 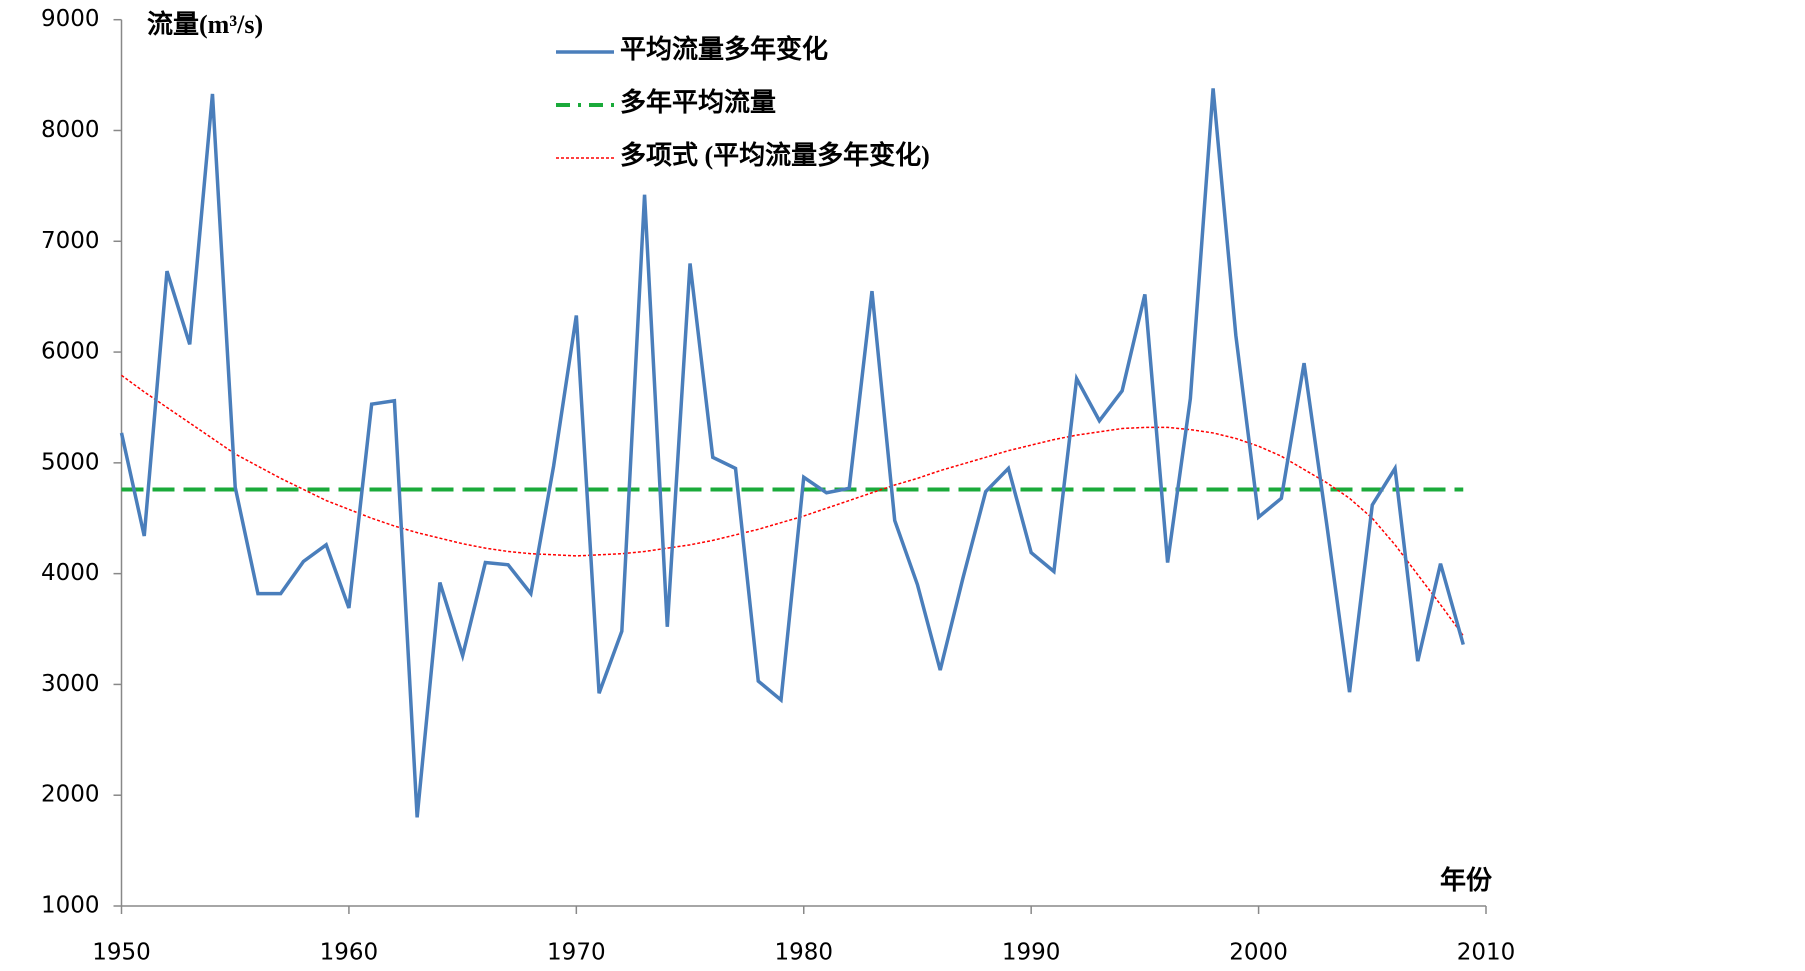 I want to click on y-tick-label: 2000, so click(x=70, y=795).